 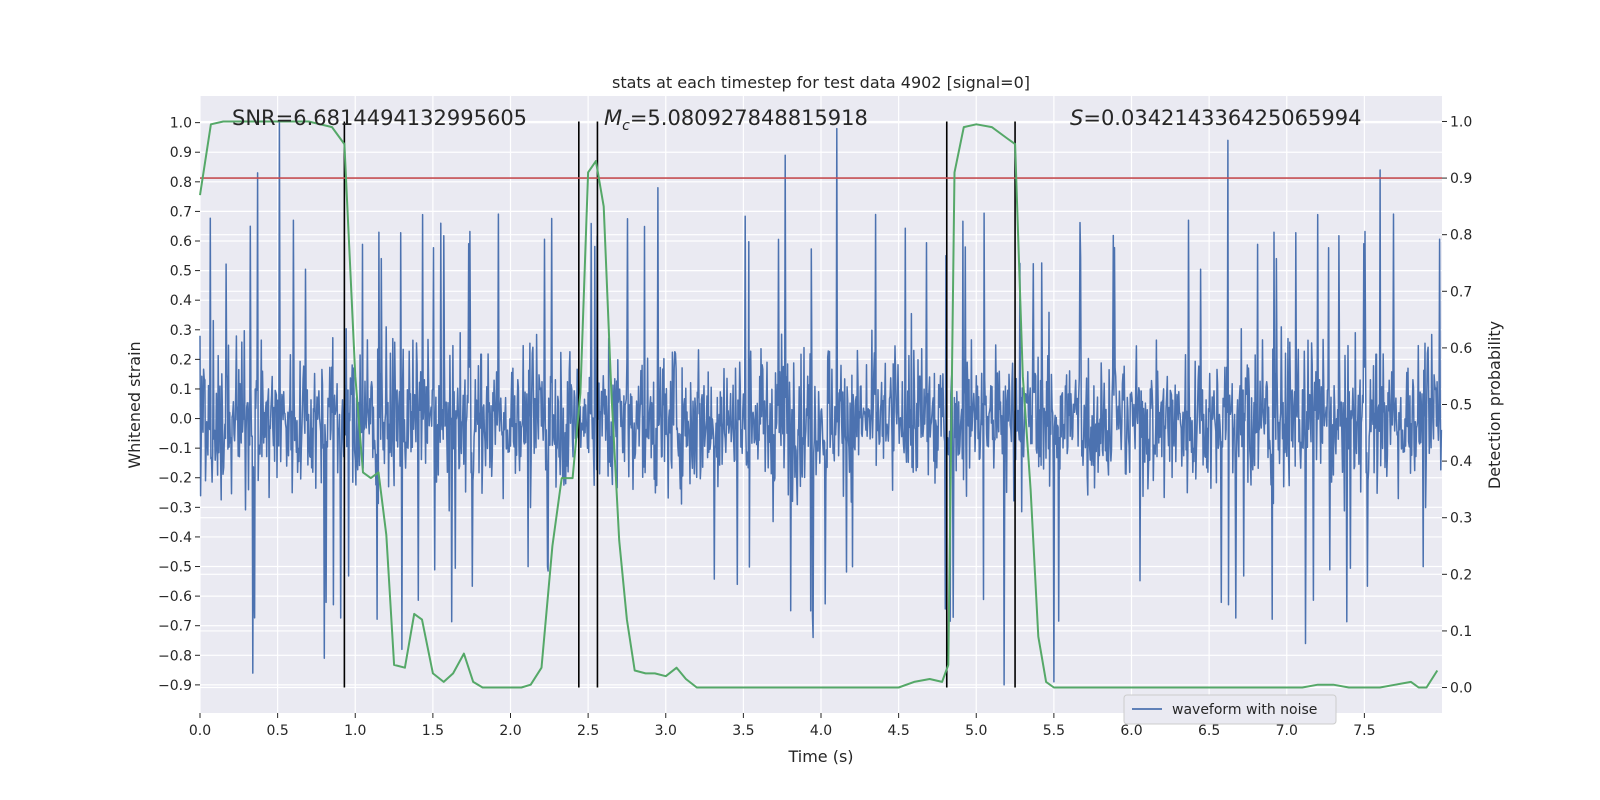 What do you see at coordinates (1287, 731) in the screenshot?
I see `x-tick-label: 7.0` at bounding box center [1287, 731].